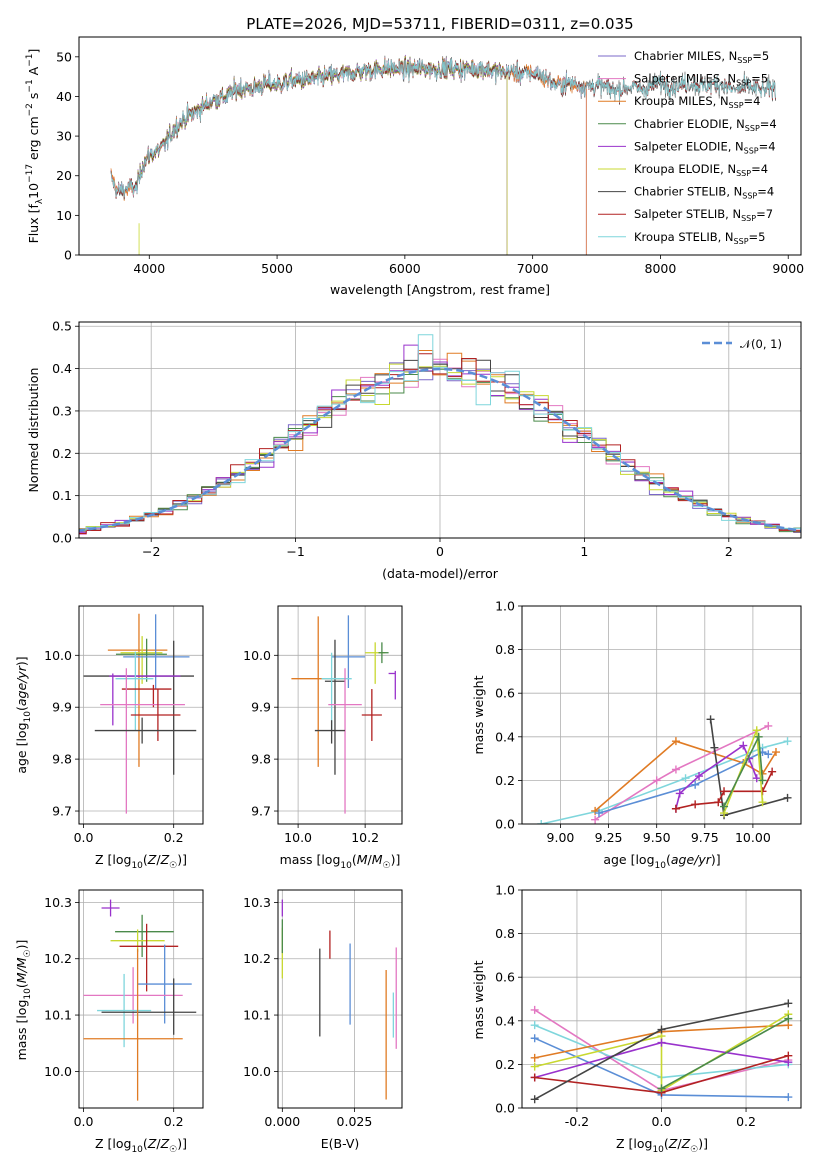 The height and width of the screenshot is (1170, 819). I want to click on y-tick-label: 0.5, so click(62, 326).